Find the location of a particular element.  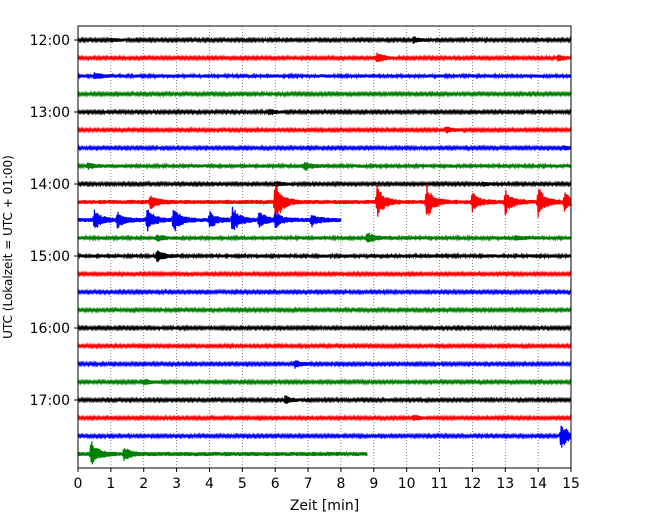

x-tick-label: 10 is located at coordinates (407, 484).